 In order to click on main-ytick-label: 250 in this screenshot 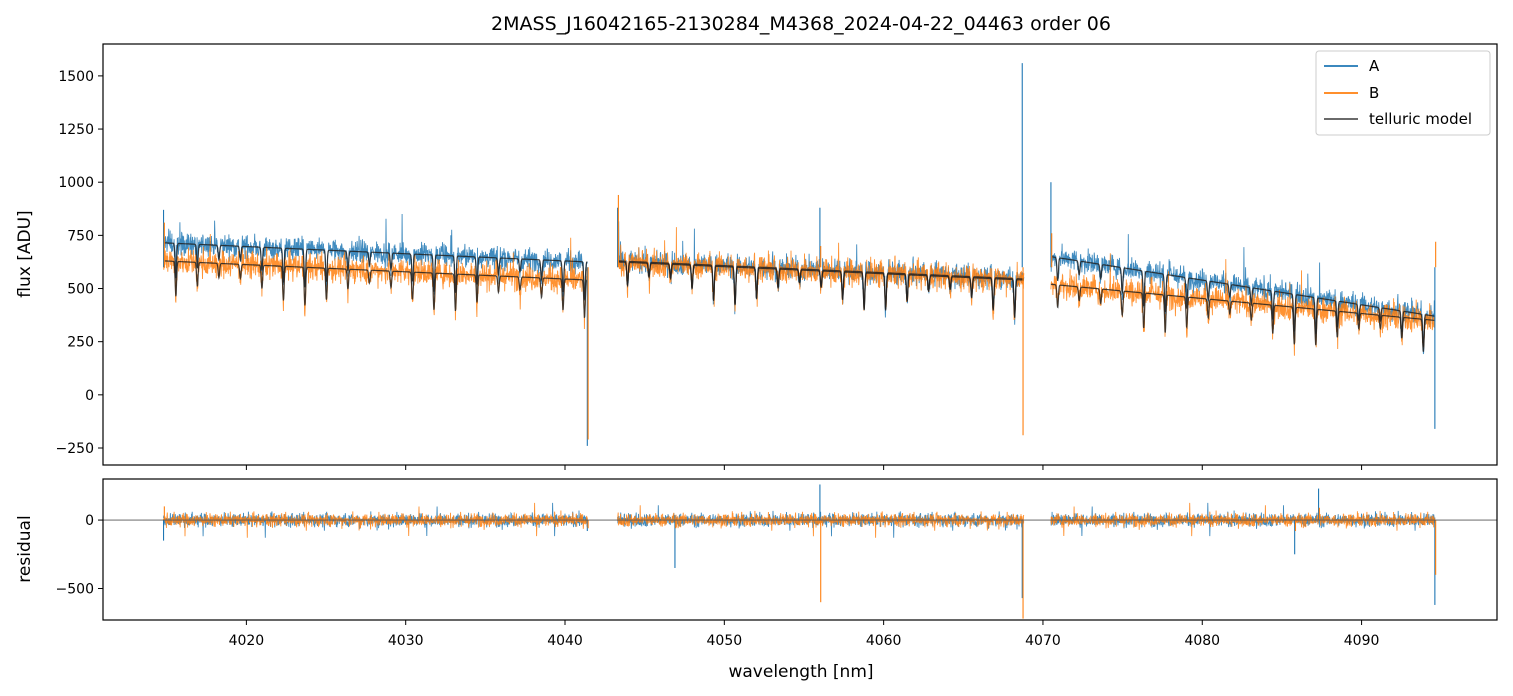, I will do `click(80, 343)`.